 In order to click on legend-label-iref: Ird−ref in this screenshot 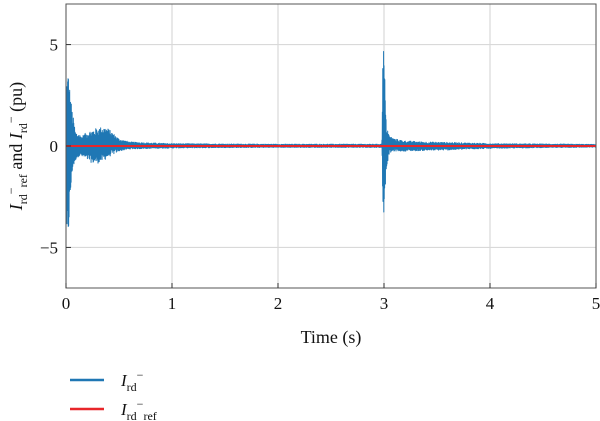, I will do `click(138, 409)`.